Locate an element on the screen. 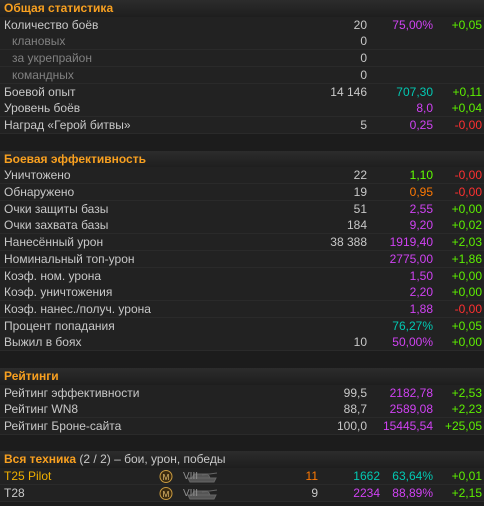  stat-average: 2,20 is located at coordinates (421, 292).